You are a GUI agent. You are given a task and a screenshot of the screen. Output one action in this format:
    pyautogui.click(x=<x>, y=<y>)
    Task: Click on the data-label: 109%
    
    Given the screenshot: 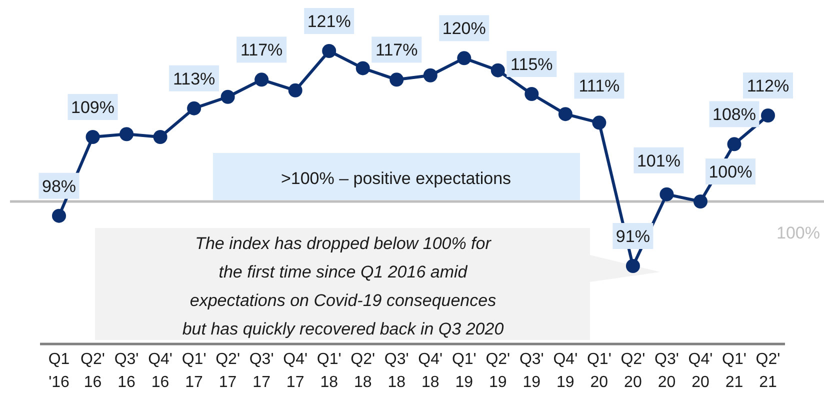 What is the action you would take?
    pyautogui.click(x=93, y=107)
    